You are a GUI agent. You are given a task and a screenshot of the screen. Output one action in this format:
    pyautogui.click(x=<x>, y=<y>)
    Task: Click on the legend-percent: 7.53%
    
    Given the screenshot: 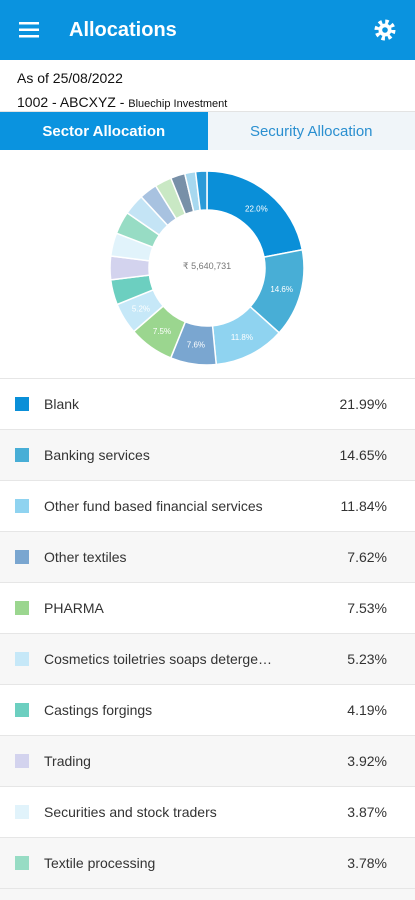 What is the action you would take?
    pyautogui.click(x=367, y=608)
    